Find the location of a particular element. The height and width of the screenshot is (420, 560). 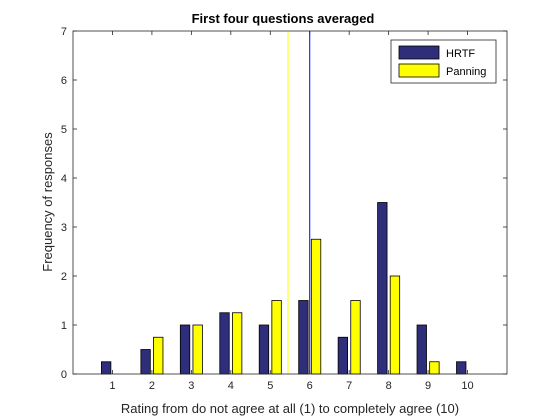

y-tick-label: 3 is located at coordinates (64, 228).